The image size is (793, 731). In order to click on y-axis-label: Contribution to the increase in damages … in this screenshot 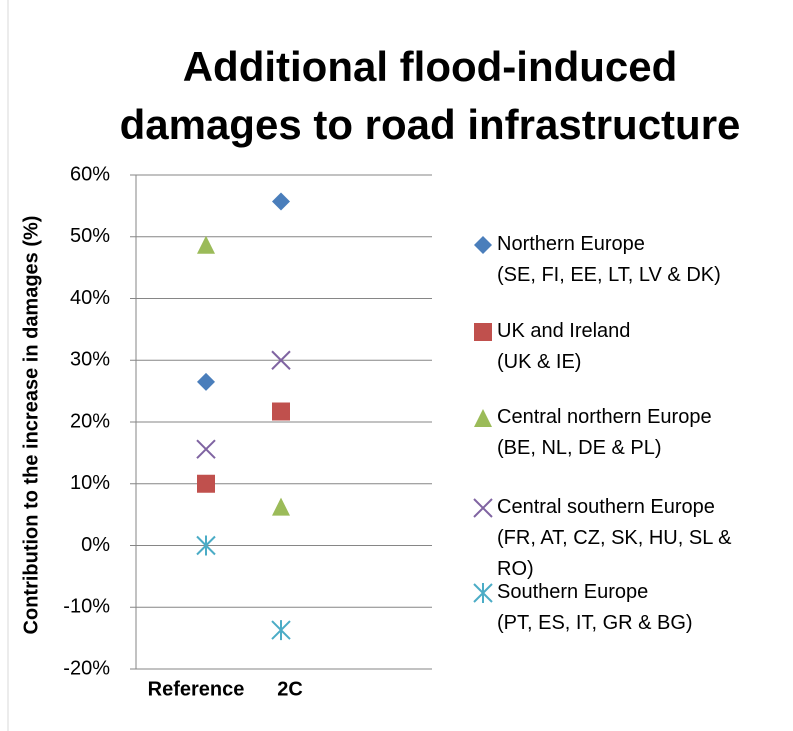, I will do `click(31, 425)`.